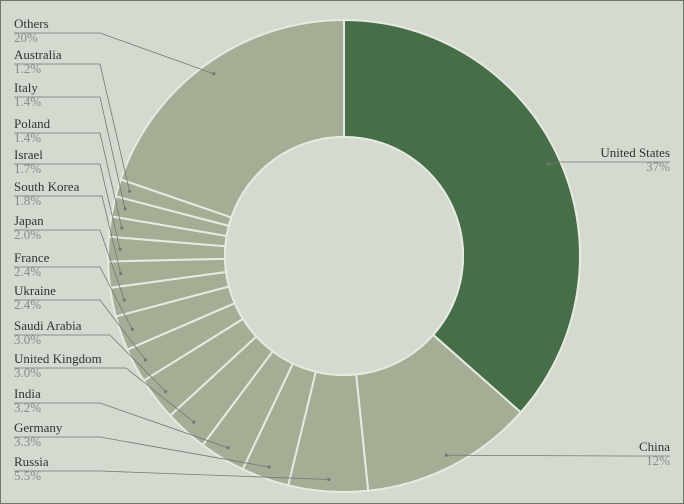 Image resolution: width=684 pixels, height=504 pixels. I want to click on leader-line-israel, so click(67, 206).